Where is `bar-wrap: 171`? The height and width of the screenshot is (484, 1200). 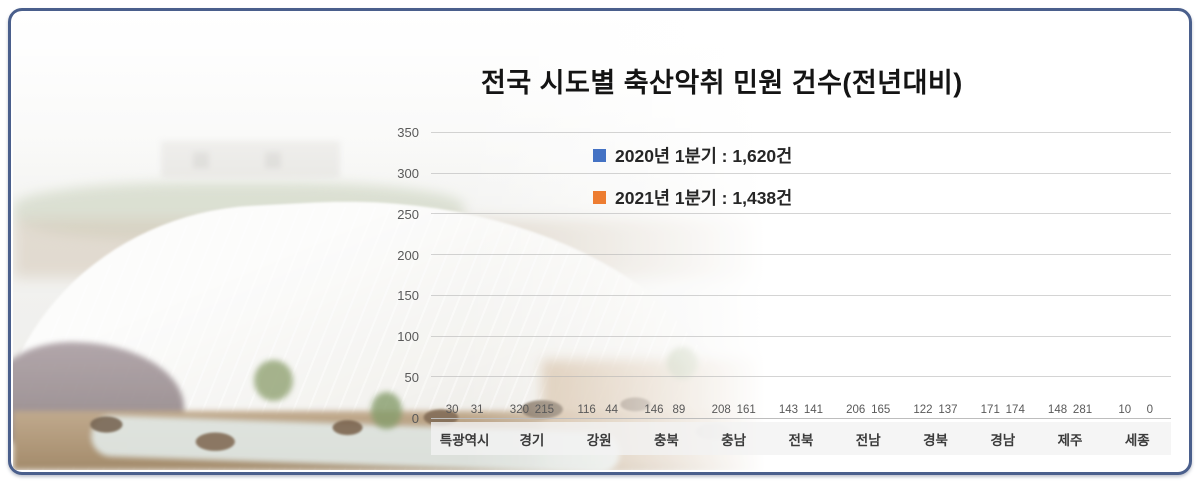 bar-wrap: 171 is located at coordinates (990, 411).